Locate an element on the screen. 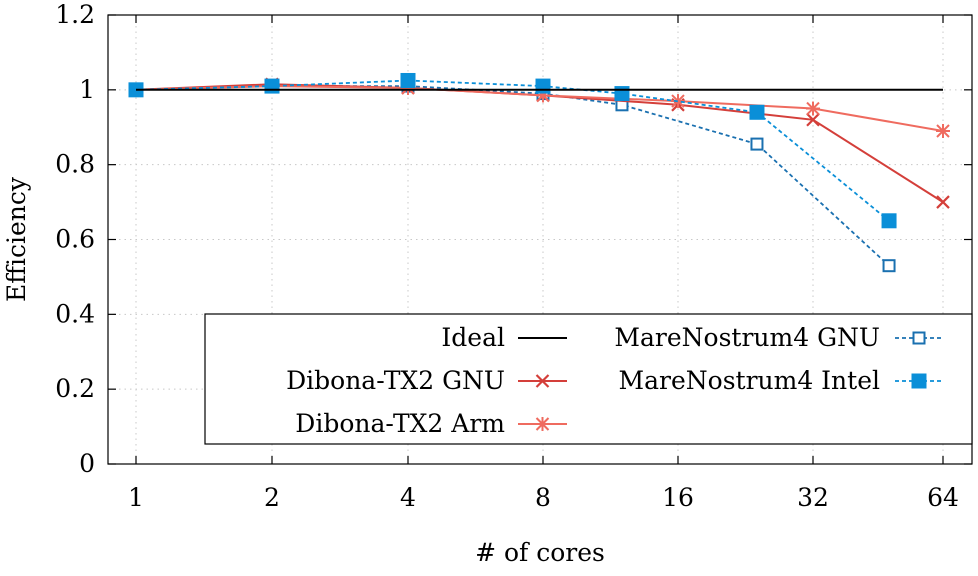  y-axis-label: Efficiency is located at coordinates (16, 239).